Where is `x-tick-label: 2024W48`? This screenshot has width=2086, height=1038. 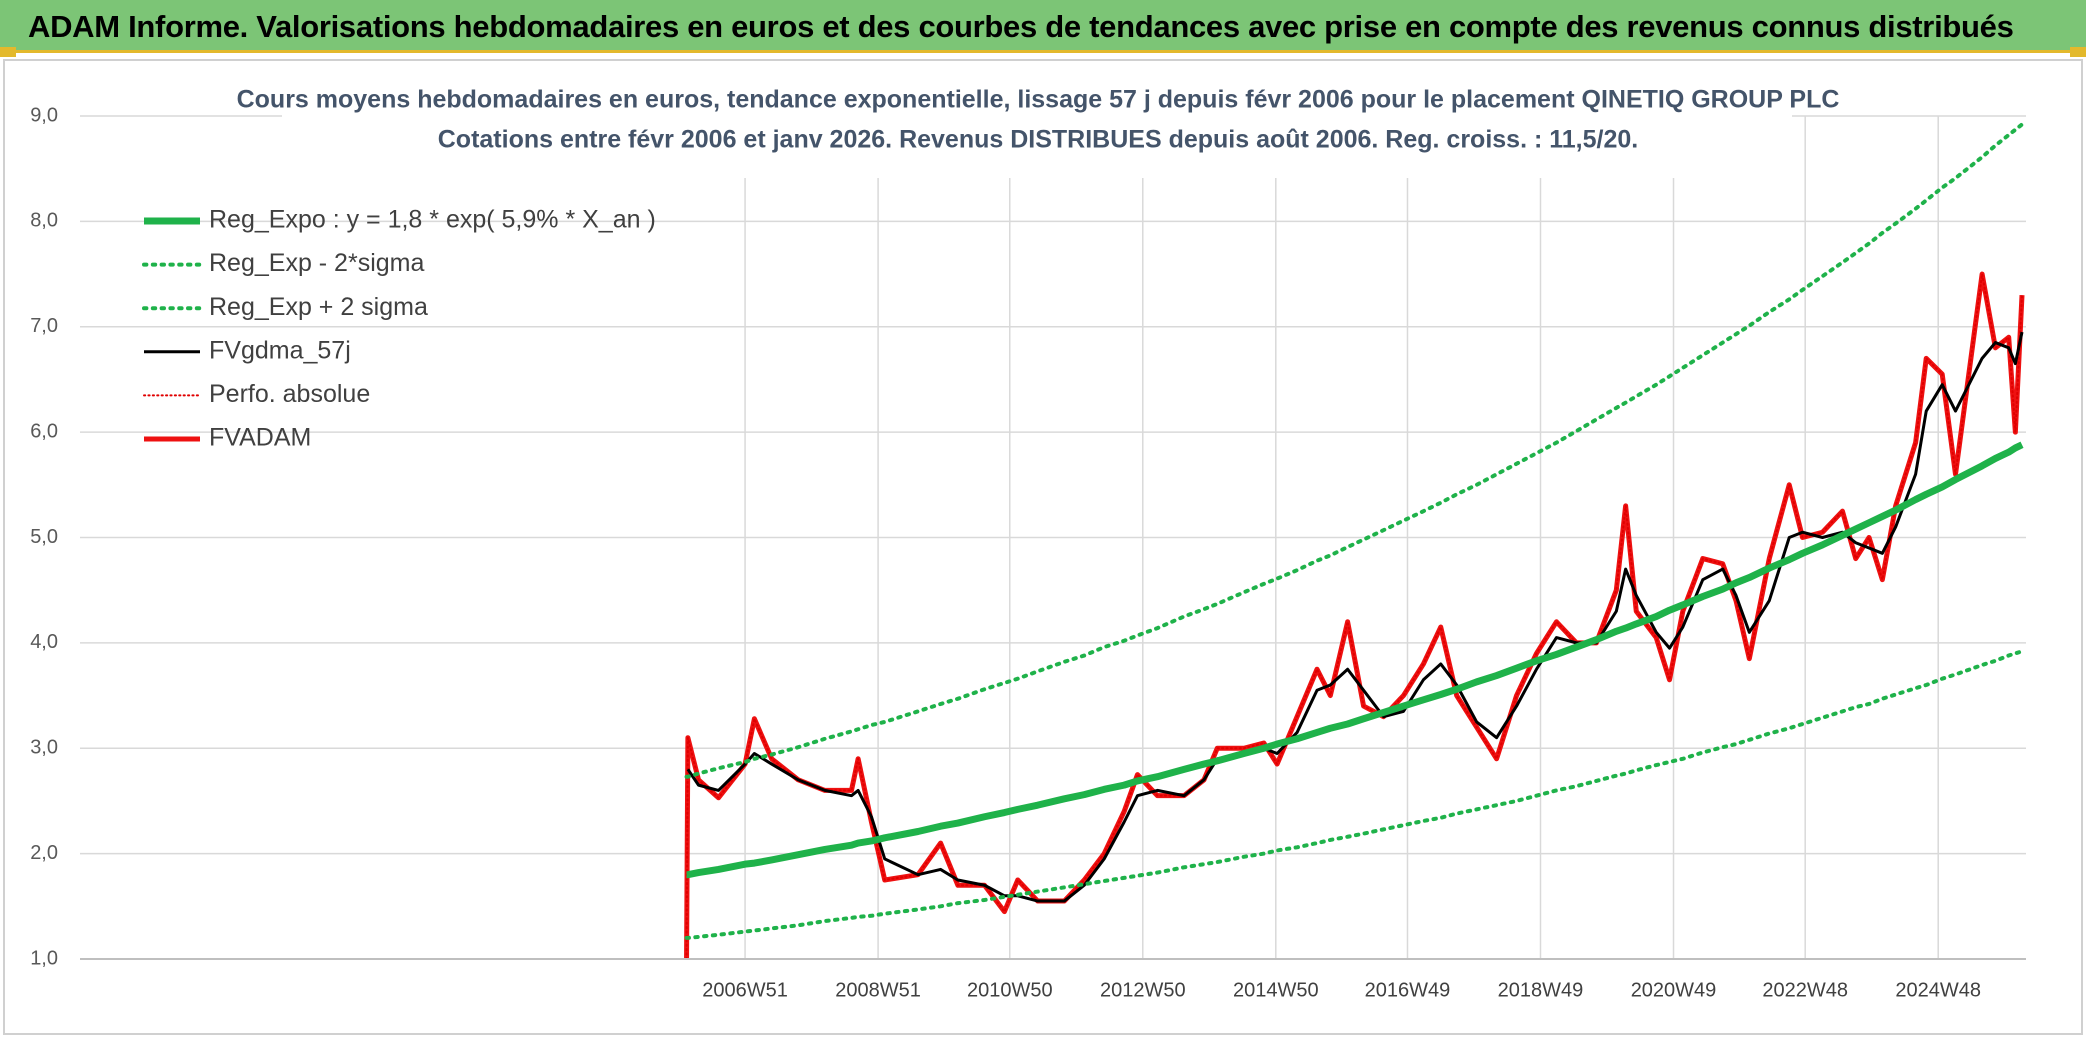
x-tick-label: 2024W48 is located at coordinates (1938, 990).